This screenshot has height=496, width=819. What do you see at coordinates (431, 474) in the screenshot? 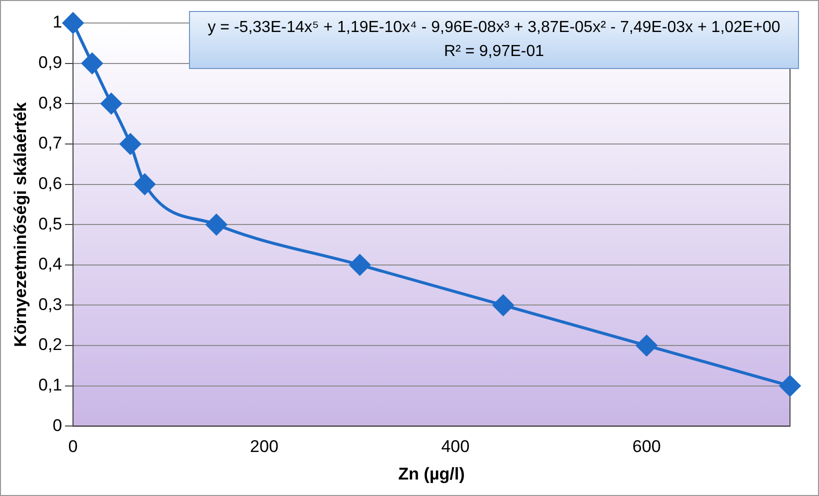
I see `x-axis-title: Zn (µg/l)` at bounding box center [431, 474].